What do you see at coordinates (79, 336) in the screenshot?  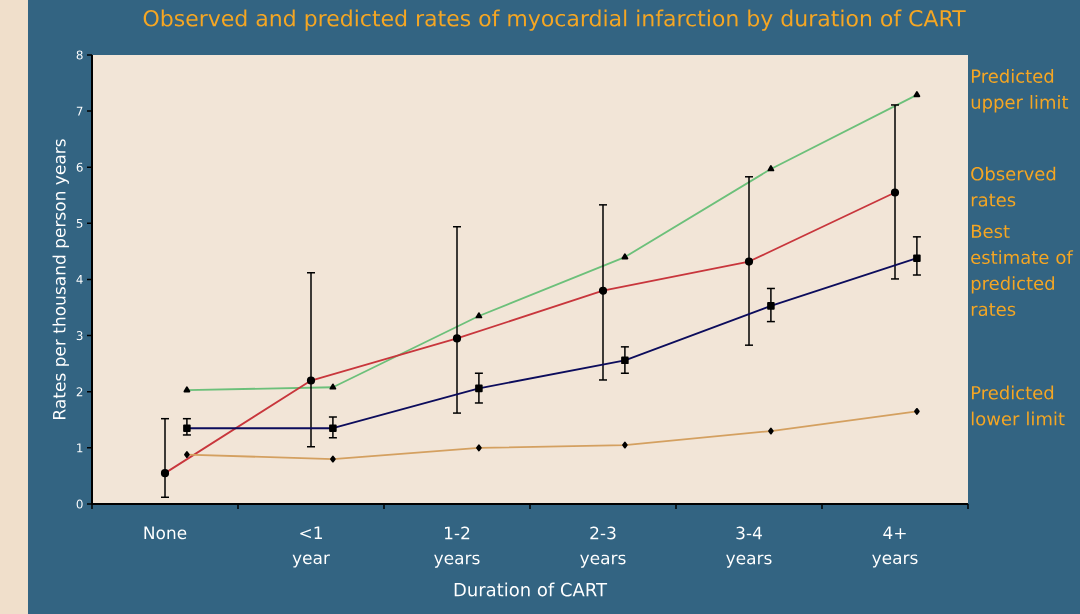 I see `y-tick-label: 3` at bounding box center [79, 336].